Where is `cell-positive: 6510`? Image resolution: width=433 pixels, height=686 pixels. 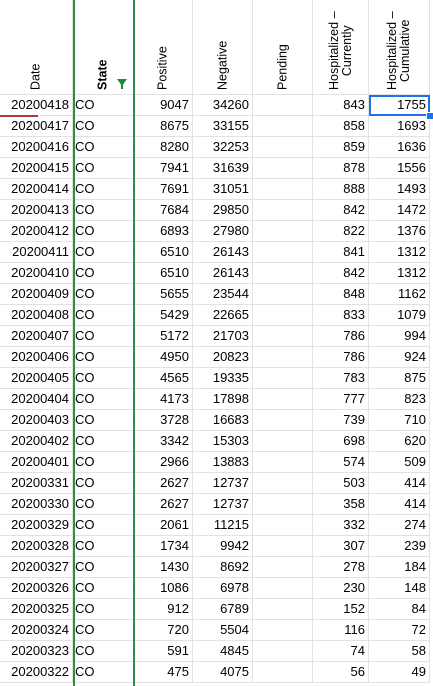 cell-positive: 6510 is located at coordinates (163, 252).